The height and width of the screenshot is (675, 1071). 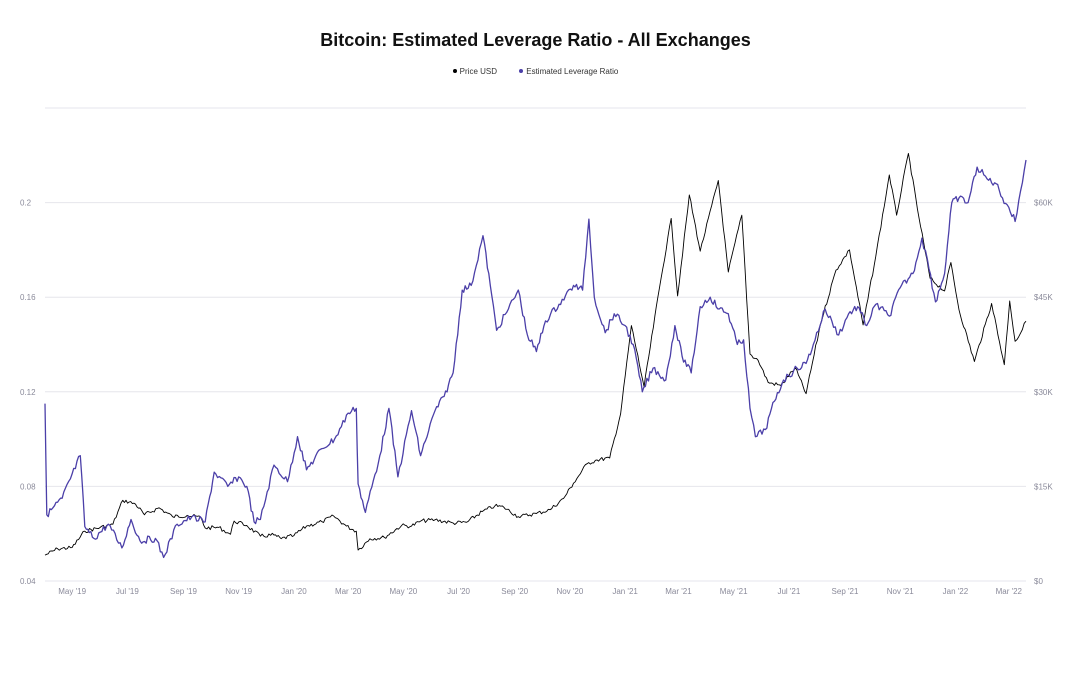 I want to click on x-tick-label-7: Jul '20, so click(x=458, y=591).